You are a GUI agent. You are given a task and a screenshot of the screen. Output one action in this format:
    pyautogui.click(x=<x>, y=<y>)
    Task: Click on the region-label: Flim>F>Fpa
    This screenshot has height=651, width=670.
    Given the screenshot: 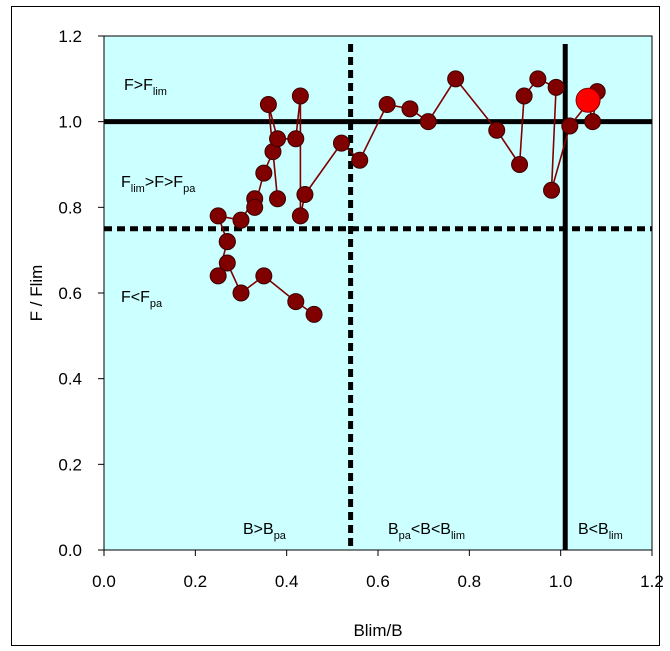 What is the action you would take?
    pyautogui.click(x=158, y=184)
    